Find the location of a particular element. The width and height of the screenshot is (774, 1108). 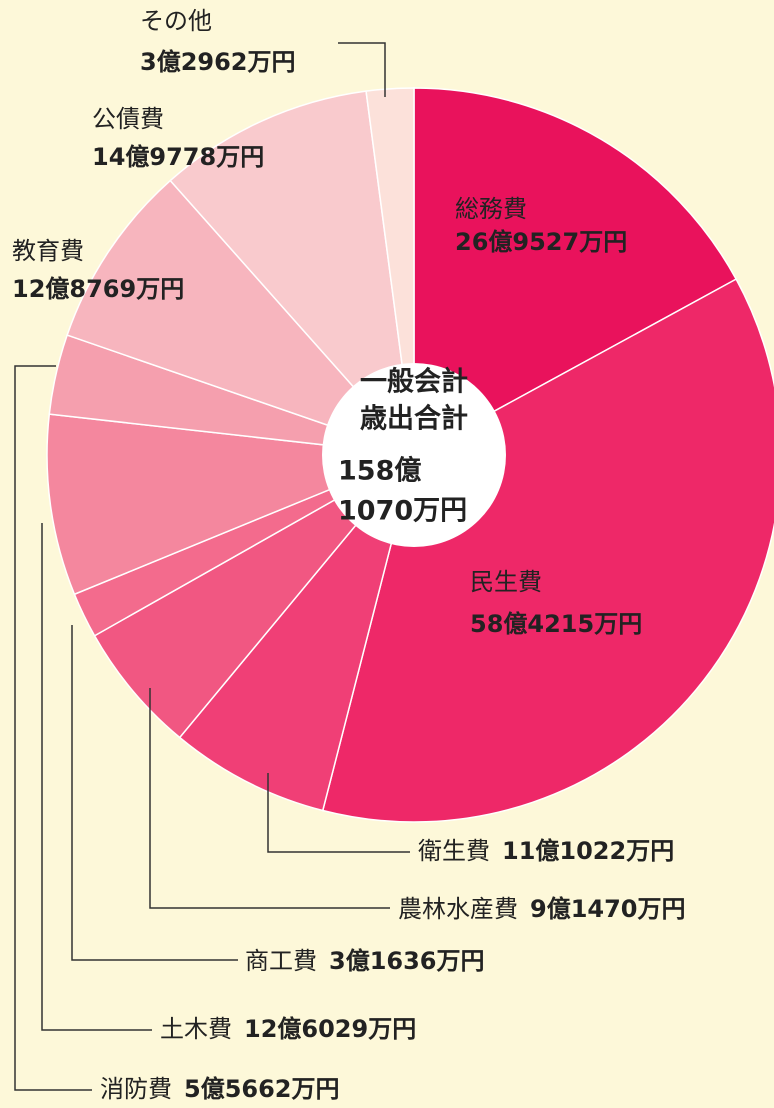

value-label: 14億9778万円 is located at coordinates (178, 157).